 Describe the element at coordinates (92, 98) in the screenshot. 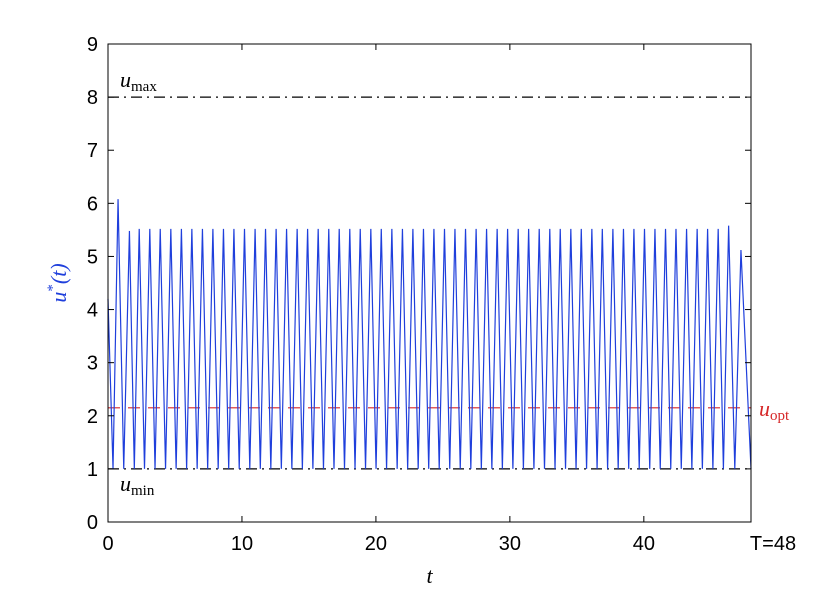

I see `y-tick-label: 8` at that location.